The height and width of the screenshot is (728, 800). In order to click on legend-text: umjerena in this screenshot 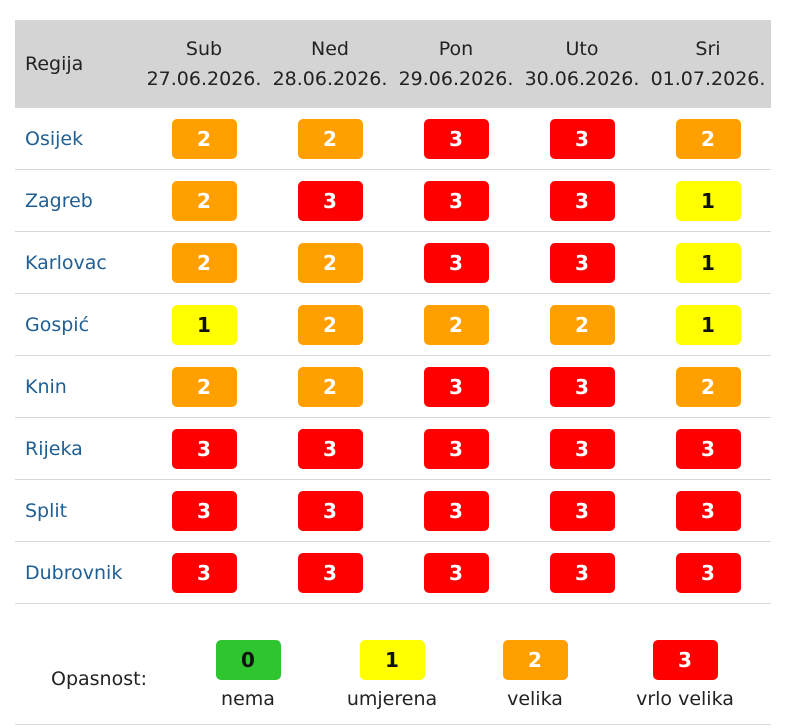, I will do `click(392, 699)`.